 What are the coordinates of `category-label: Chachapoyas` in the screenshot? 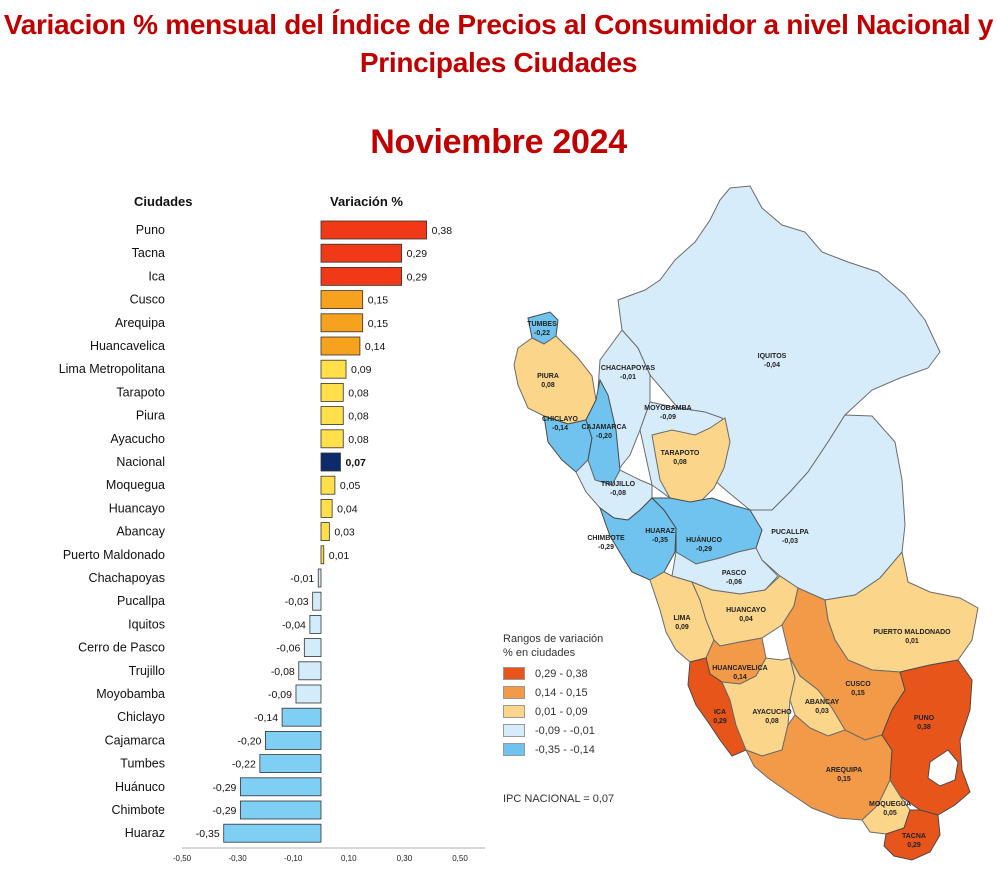 It's located at (127, 578).